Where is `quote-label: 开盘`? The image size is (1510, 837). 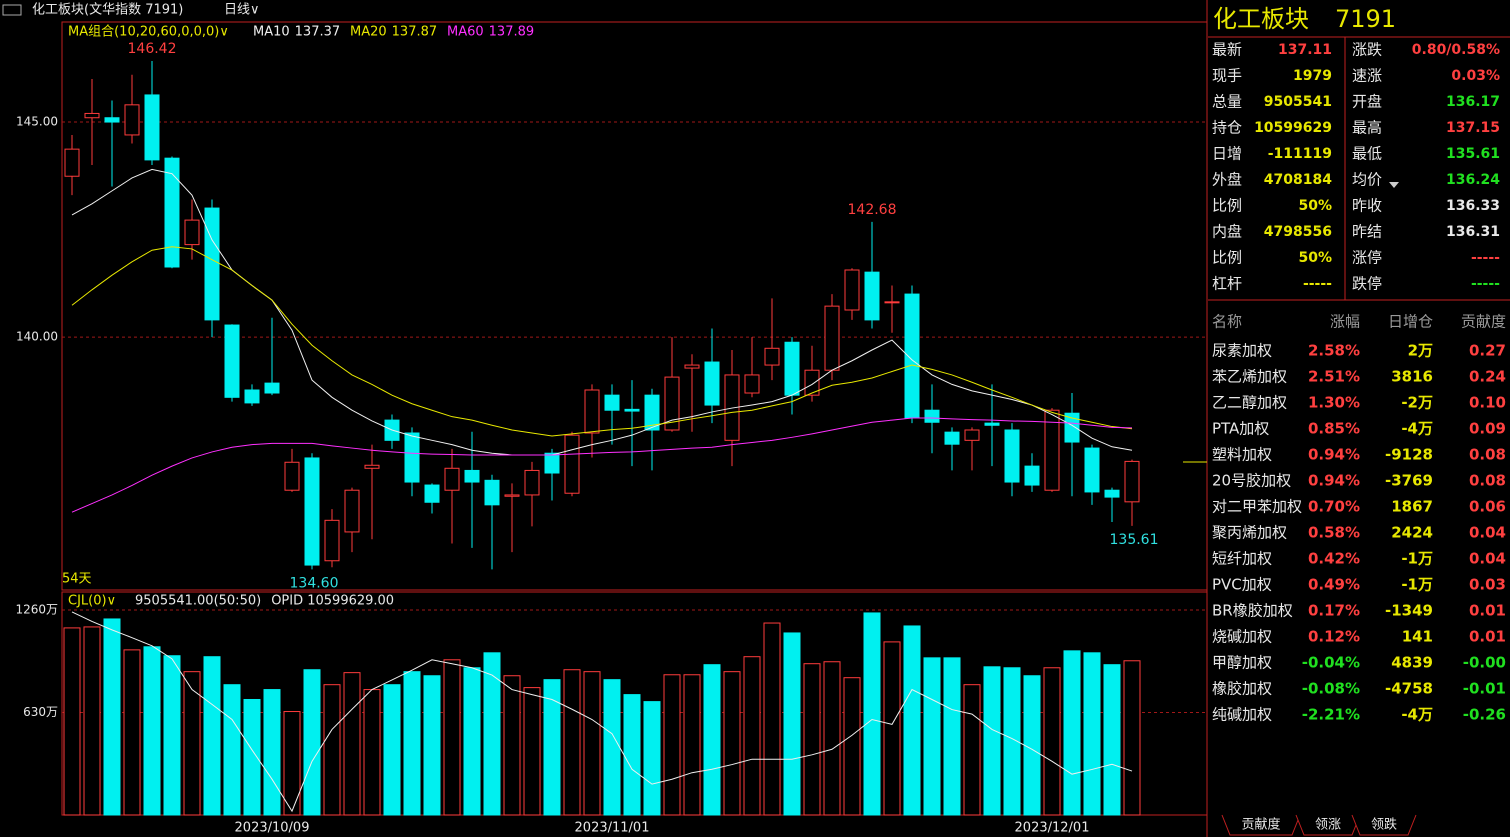 quote-label: 开盘 is located at coordinates (1367, 102).